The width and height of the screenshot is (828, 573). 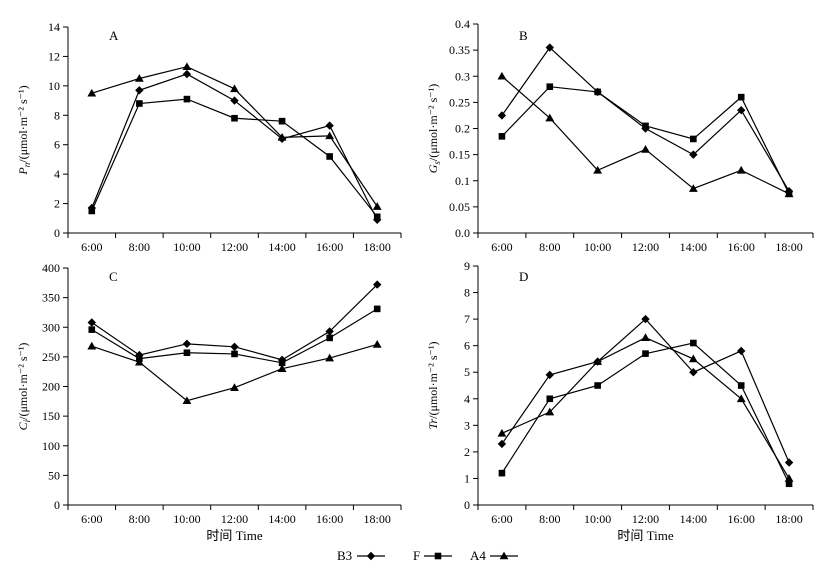 I want to click on panel-letter: B, so click(x=523, y=35).